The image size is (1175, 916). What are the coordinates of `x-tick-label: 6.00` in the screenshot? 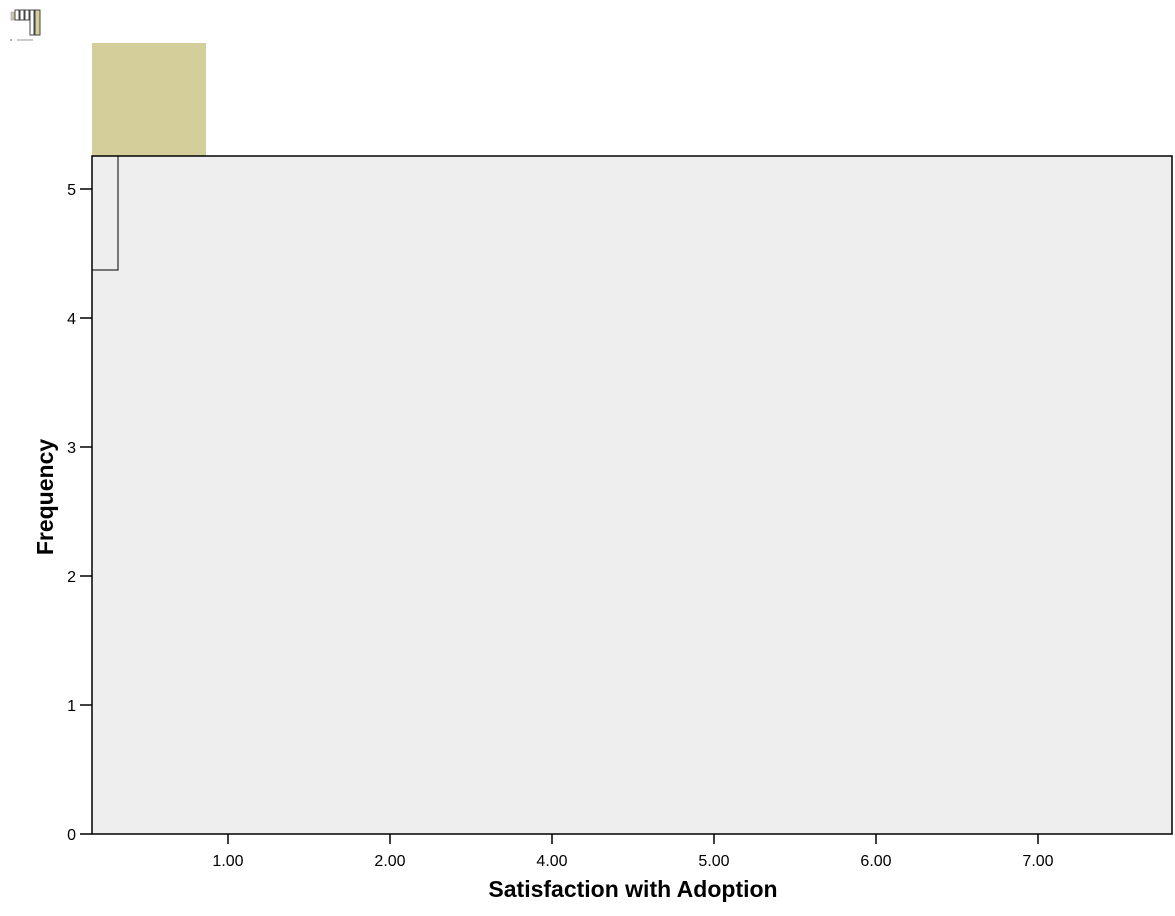 It's located at (875, 861).